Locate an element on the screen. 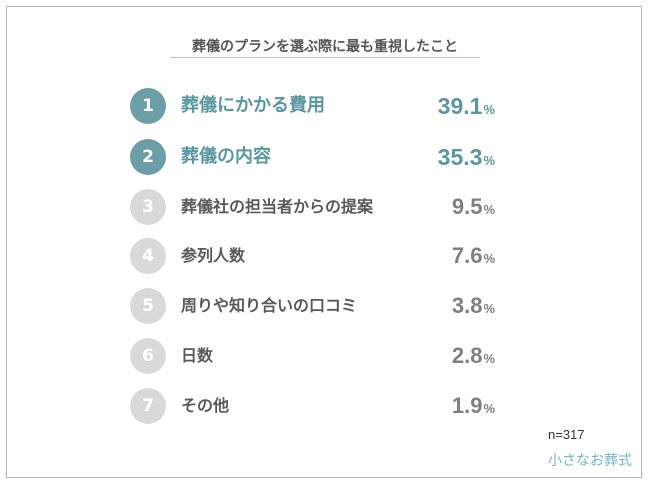 The image size is (650, 487). value-number: 35.3 is located at coordinates (460, 157).